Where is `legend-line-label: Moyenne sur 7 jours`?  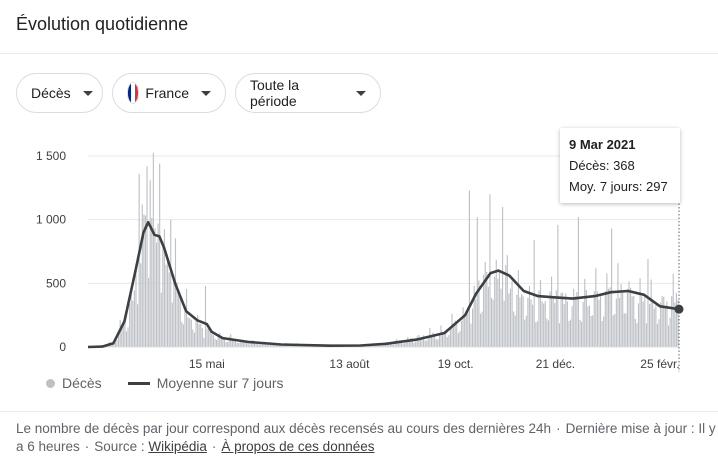 legend-line-label: Moyenne sur 7 jours is located at coordinates (220, 383).